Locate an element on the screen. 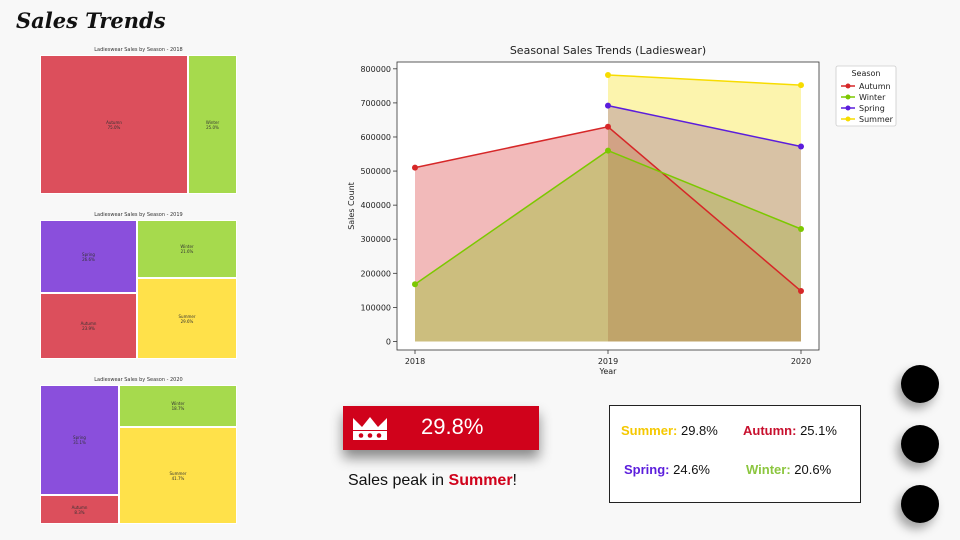  peak-card: 29.8% is located at coordinates (441, 428).